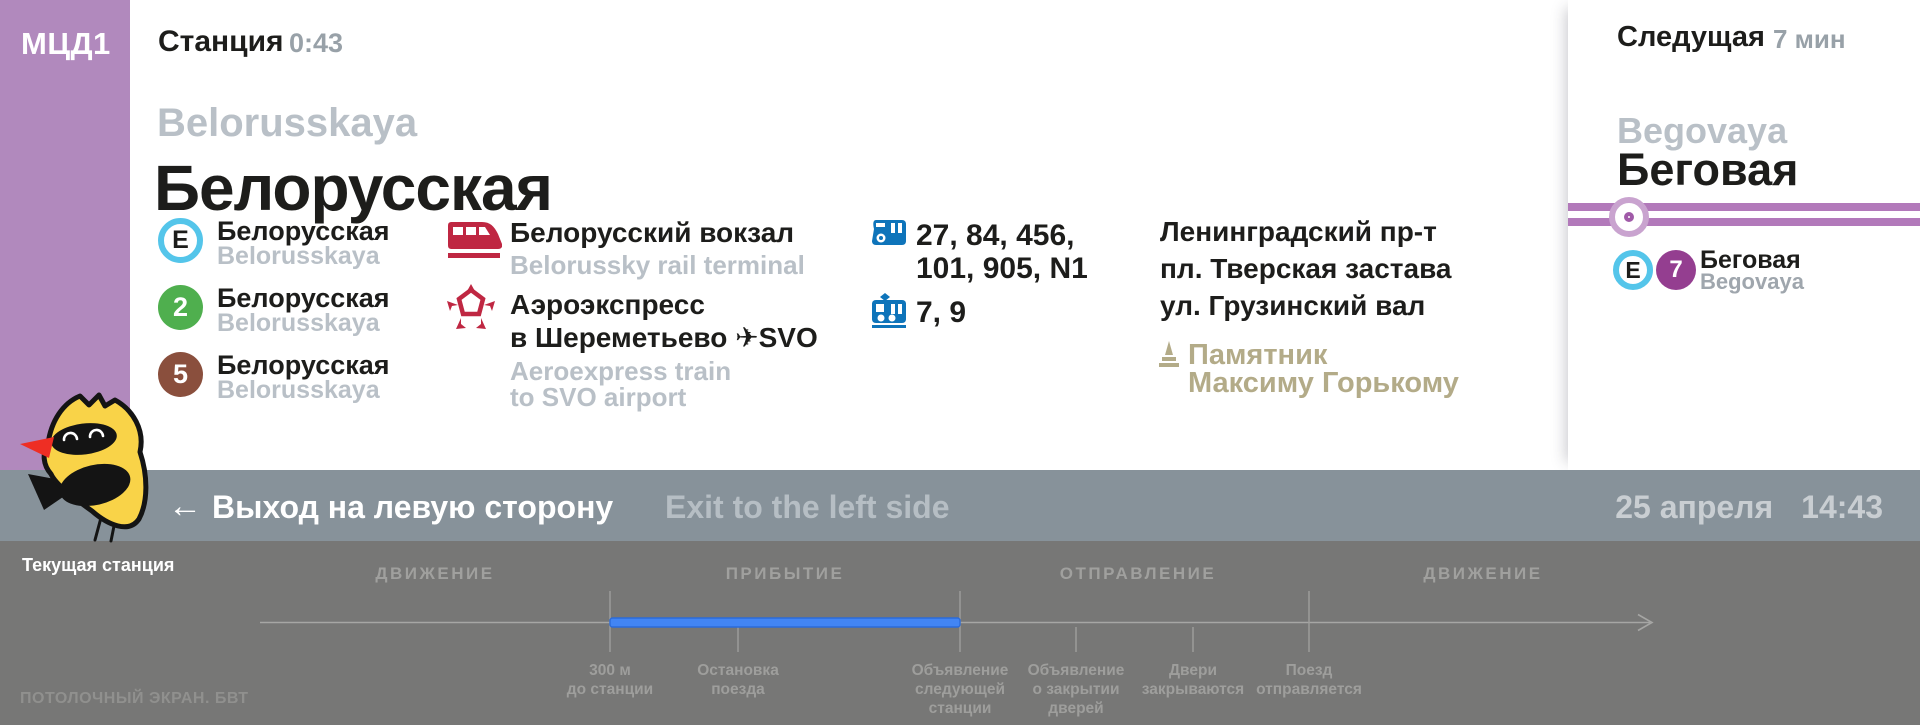 This screenshot has height=725, width=1920. Describe the element at coordinates (995, 235) in the screenshot. I see `bus-routes-line1: 27, 84, 456,` at that location.